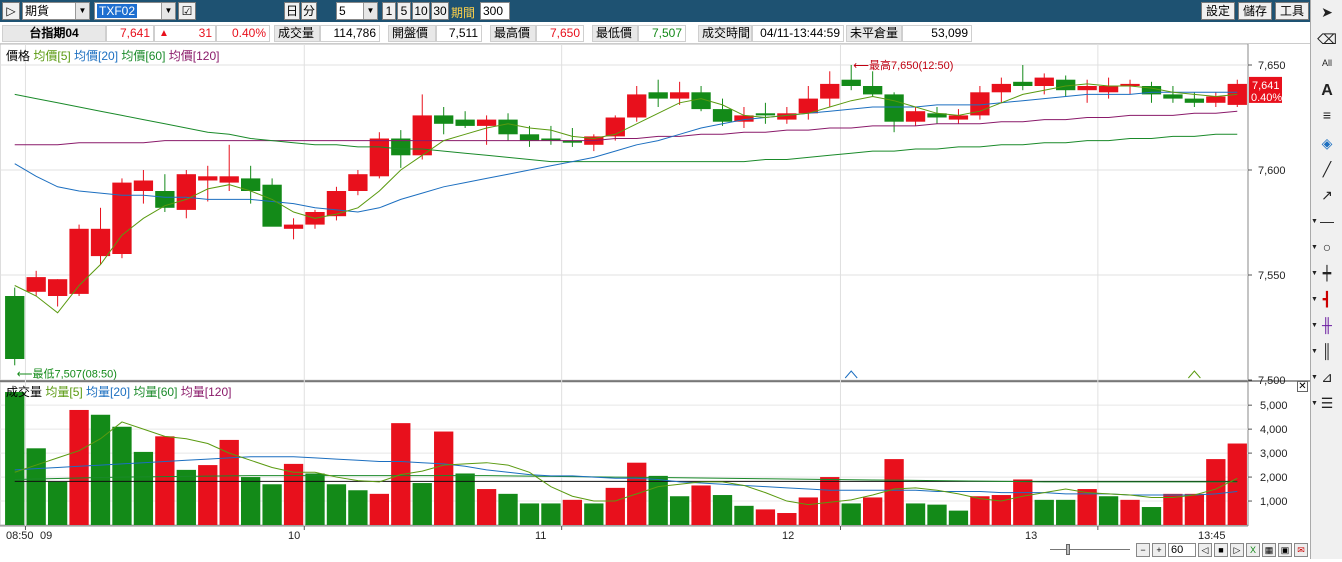 The image size is (1342, 562). Describe the element at coordinates (1269, 550) in the screenshot. I see `print-icon: ▦` at that location.